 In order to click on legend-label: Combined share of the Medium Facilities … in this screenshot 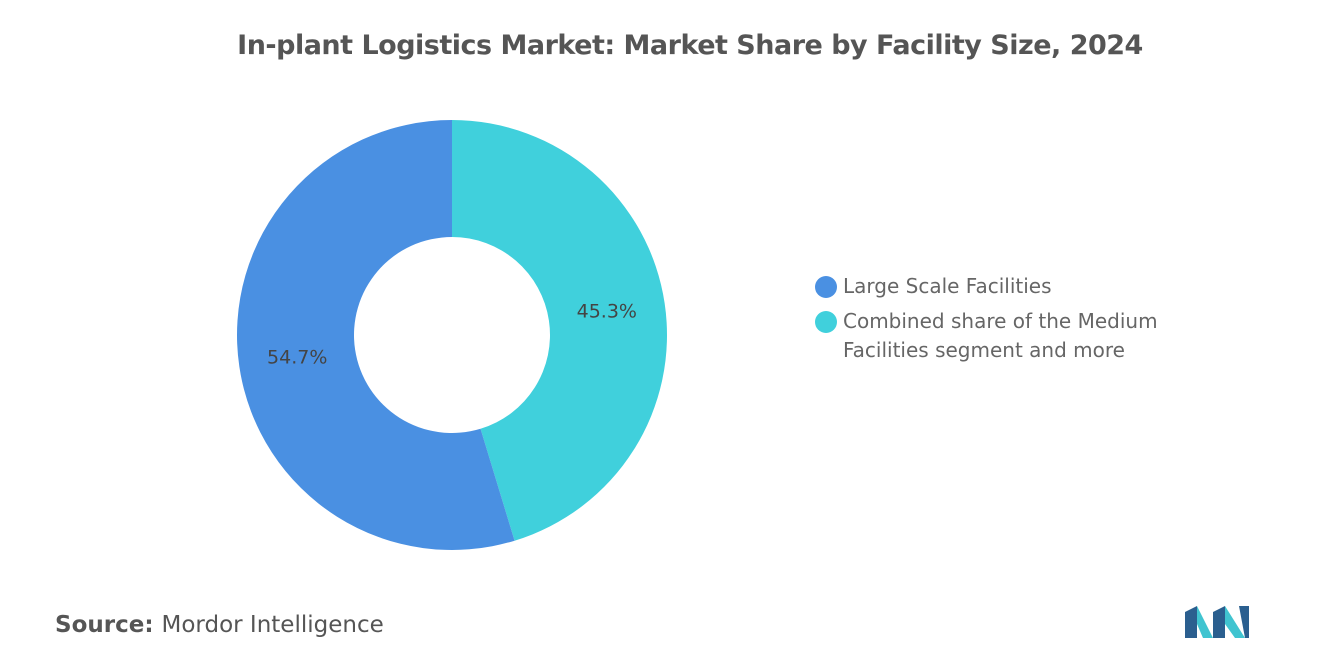, I will do `click(1000, 335)`.